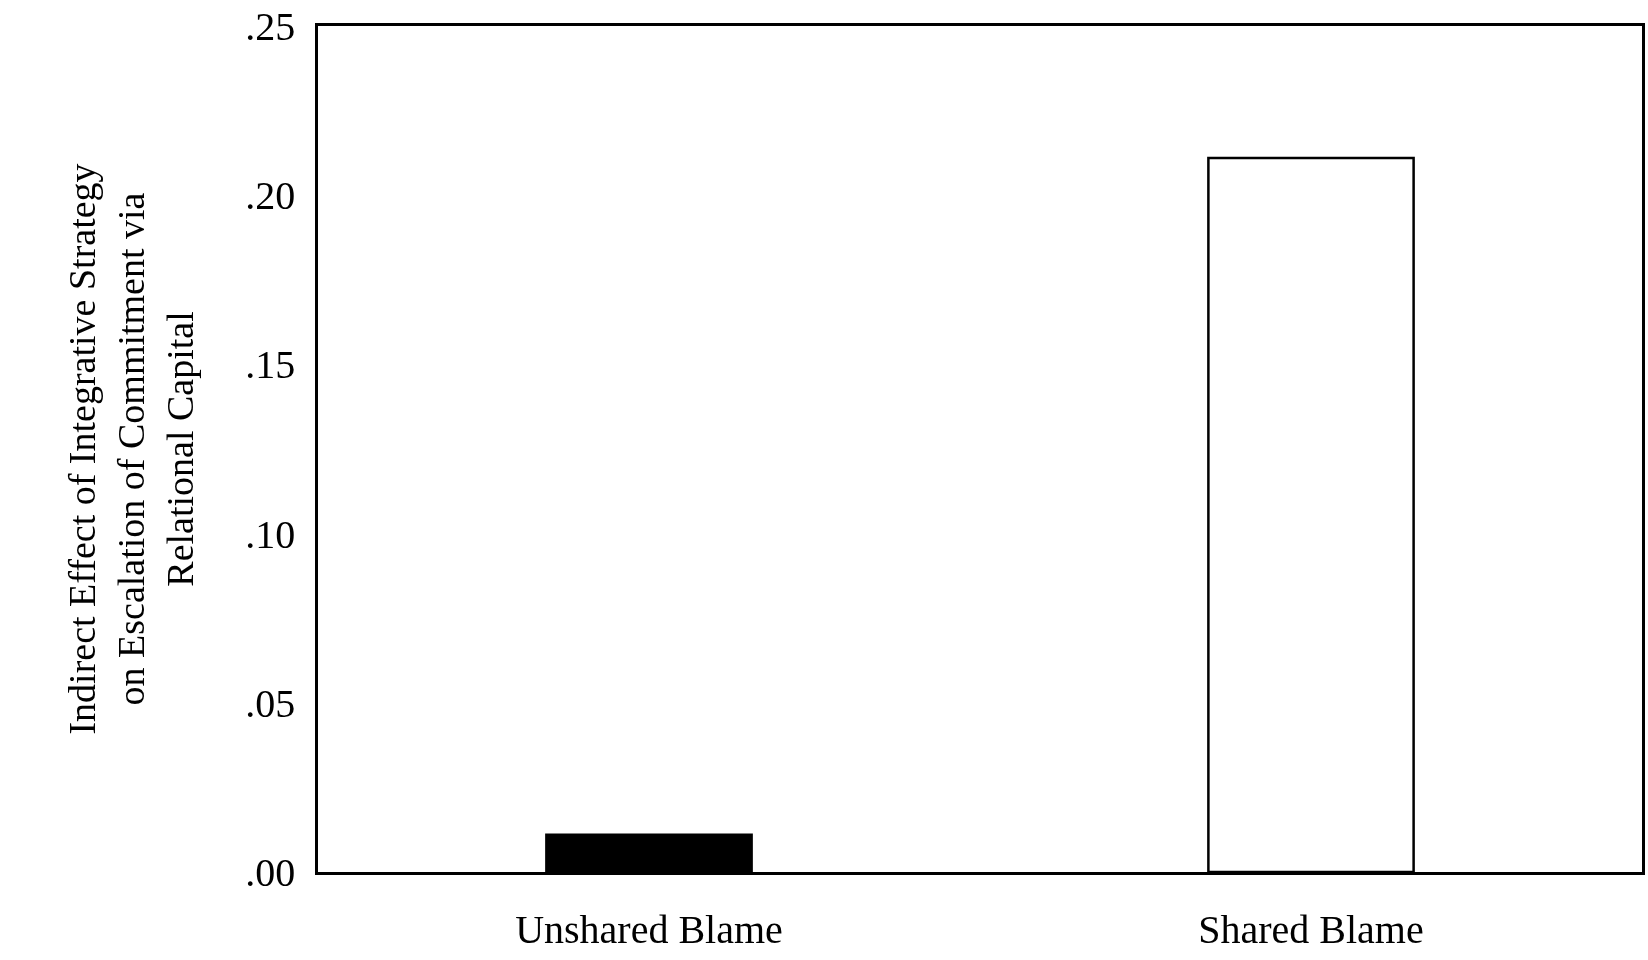  Describe the element at coordinates (131, 449) in the screenshot. I see `y-axis-title: Indirect Effect of Integrative Strategy on Escalation of Commitment via Relational Capital` at that location.